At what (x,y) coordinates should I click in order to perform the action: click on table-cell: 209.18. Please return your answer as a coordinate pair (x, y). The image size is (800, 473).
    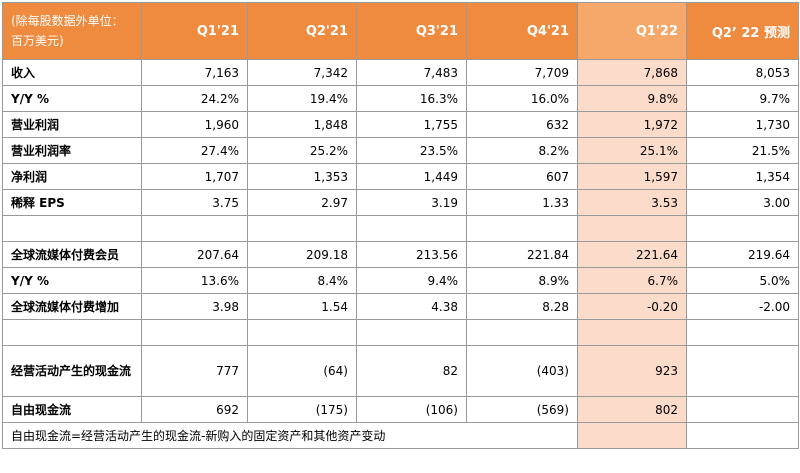
    Looking at the image, I should click on (302, 254).